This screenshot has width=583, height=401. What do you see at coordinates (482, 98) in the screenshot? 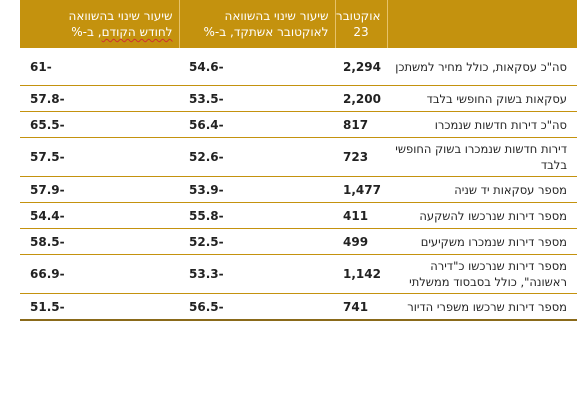
I see `row-metric-label: עסקאות בשוק החופשי בלבד` at bounding box center [482, 98].